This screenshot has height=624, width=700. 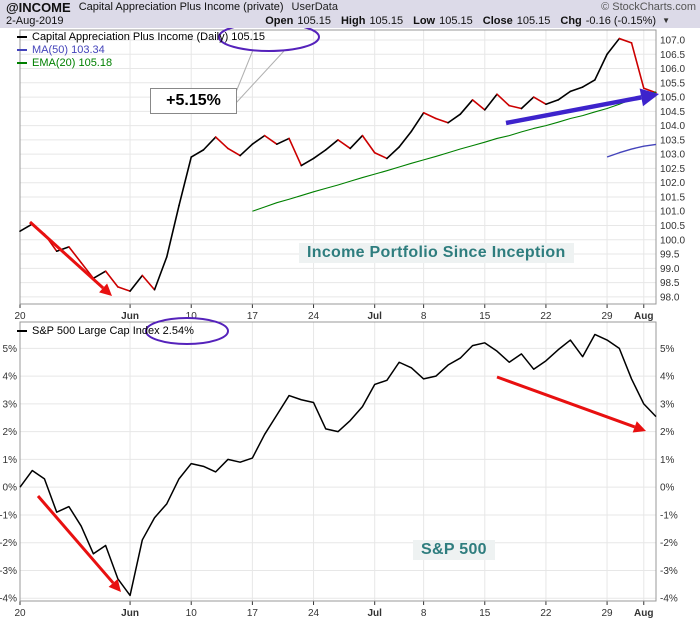 I want to click on high-quote: High 105.15, so click(x=372, y=21).